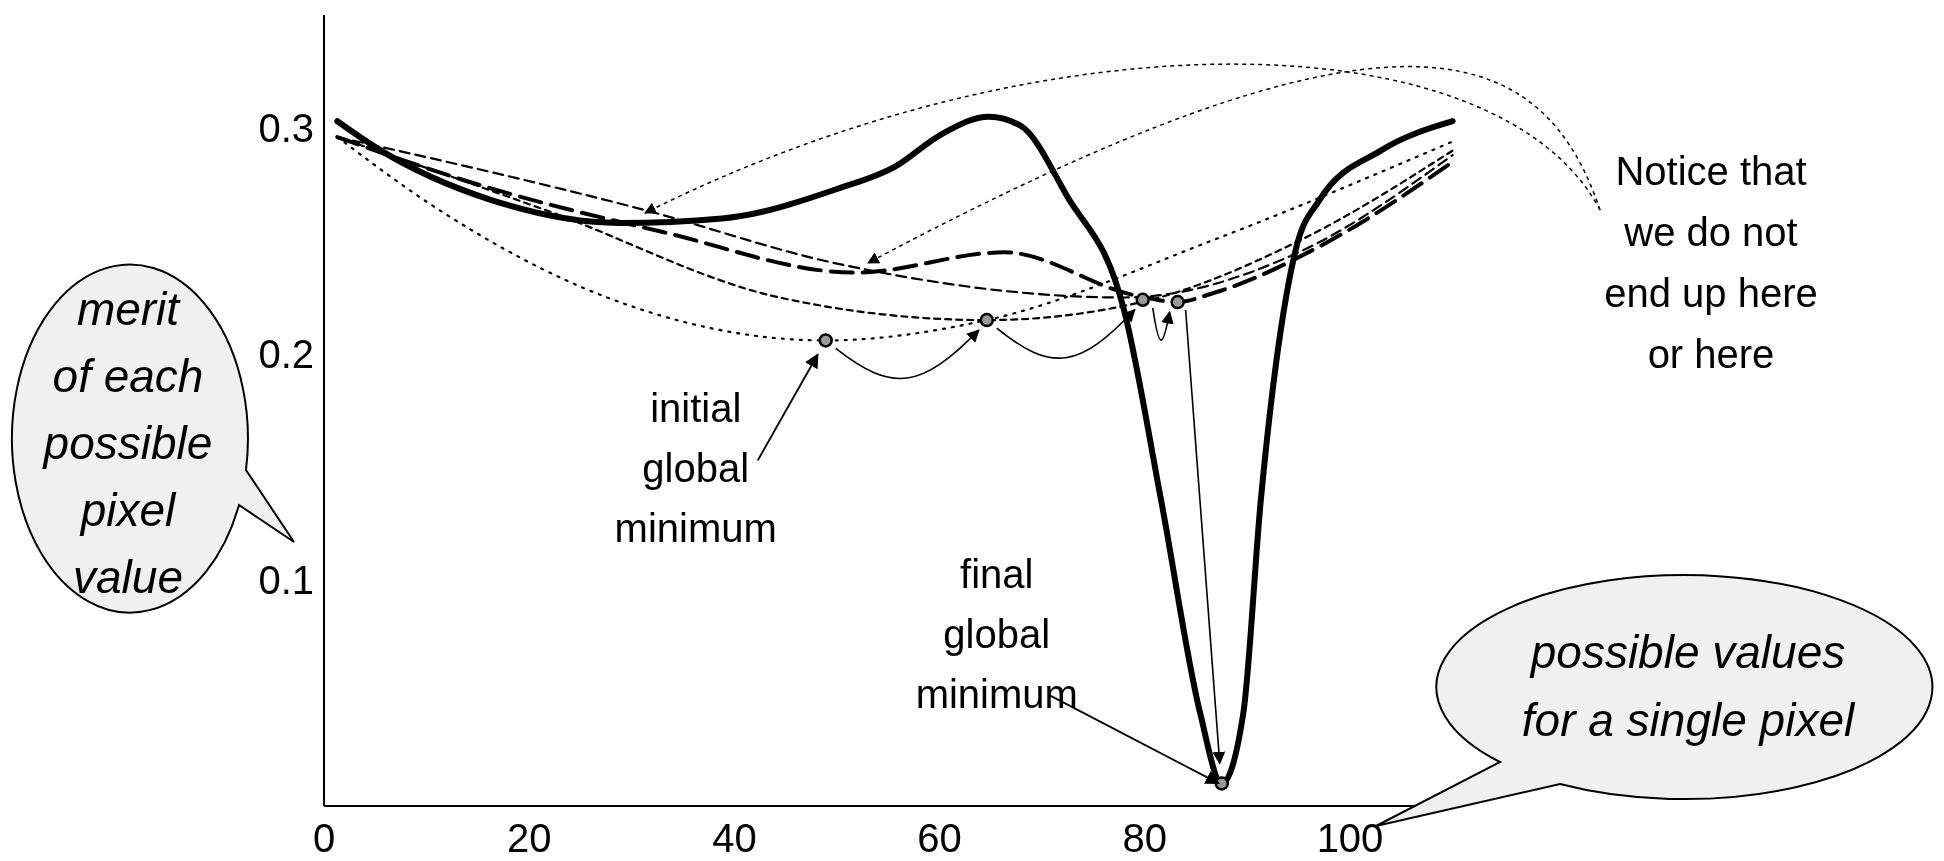 This screenshot has width=1944, height=861. What do you see at coordinates (939, 838) in the screenshot?
I see `x-tick-label: 60` at bounding box center [939, 838].